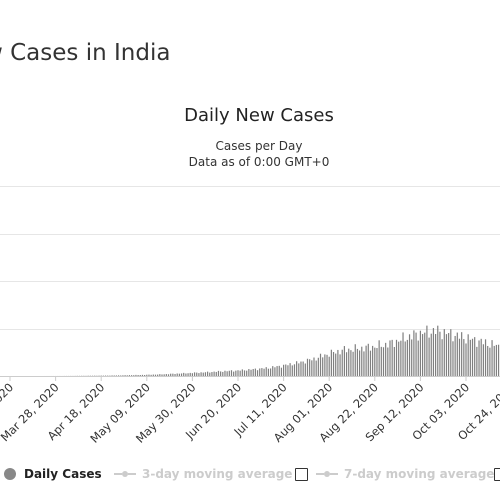 Image resolution: width=500 pixels, height=500 pixels. I want to click on legend-checkbox, so click(497, 474).